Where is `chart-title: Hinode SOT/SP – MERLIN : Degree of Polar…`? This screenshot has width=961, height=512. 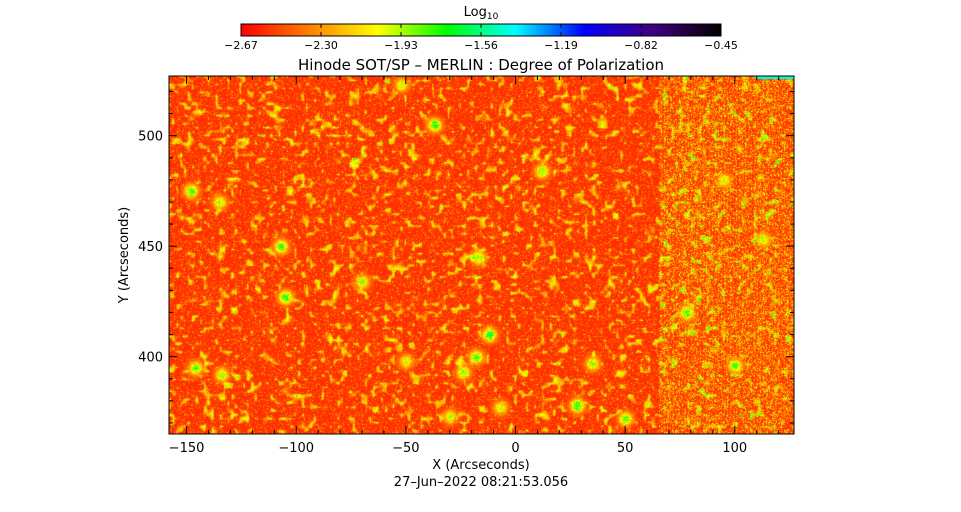
chart-title: Hinode SOT/SP – MERLIN : Degree of Polar… is located at coordinates (481, 65).